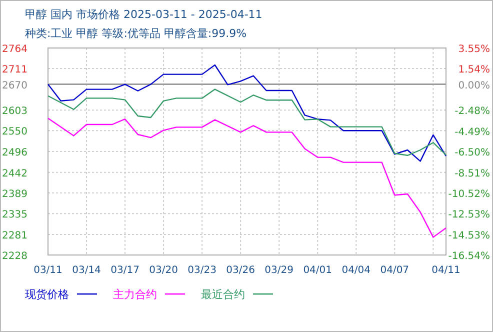 The height and width of the screenshot is (332, 493). I want to click on x-tick-label: 04/04, so click(356, 270).